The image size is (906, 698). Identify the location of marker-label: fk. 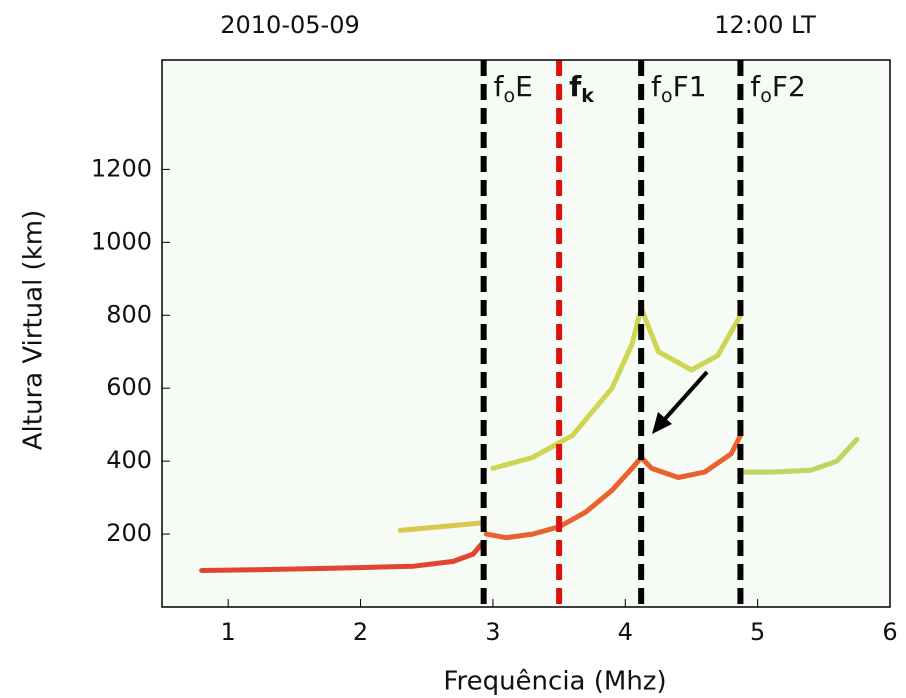
(581, 88).